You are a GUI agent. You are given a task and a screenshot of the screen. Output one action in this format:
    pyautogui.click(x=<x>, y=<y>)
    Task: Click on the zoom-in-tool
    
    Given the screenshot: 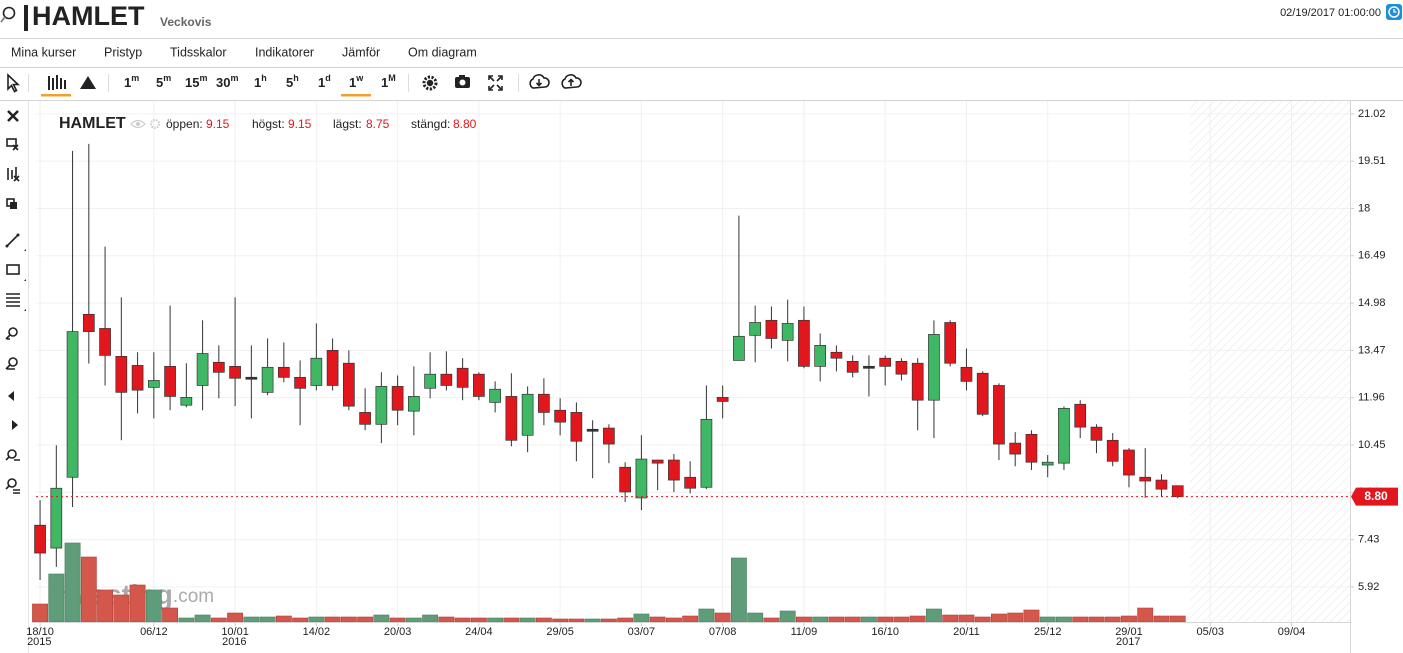 What is the action you would take?
    pyautogui.click(x=11, y=333)
    